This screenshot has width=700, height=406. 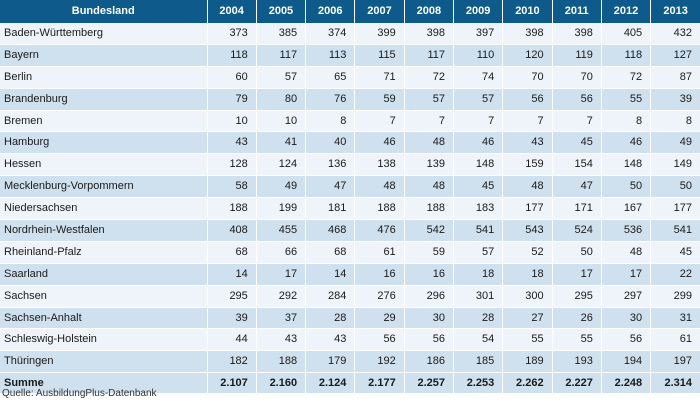 What do you see at coordinates (350, 340) in the screenshot?
I see `table-row: Schleswig-Holstein 44 43 43 56 56 54 55 55 56 61` at bounding box center [350, 340].